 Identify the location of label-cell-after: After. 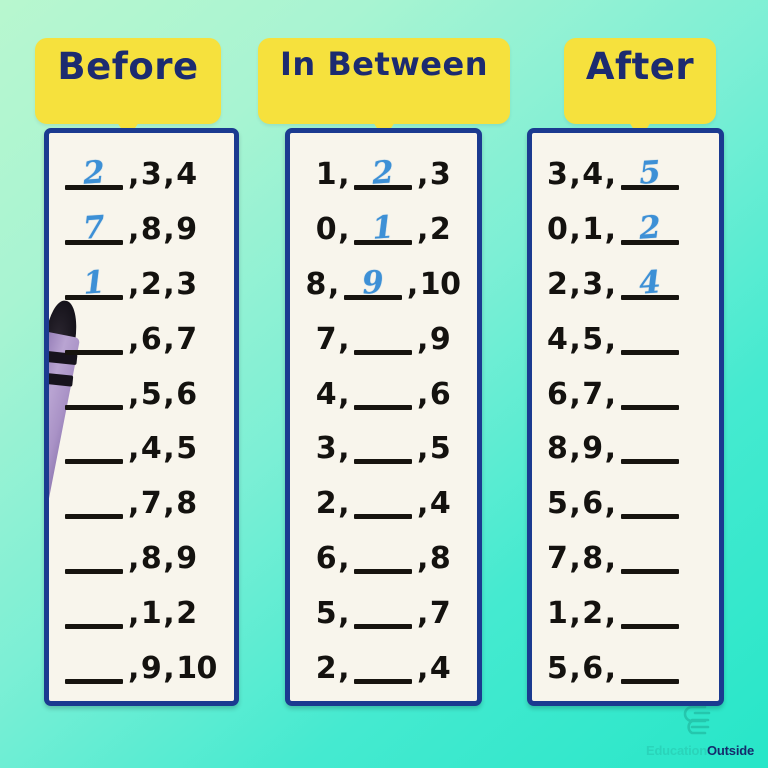
(640, 88).